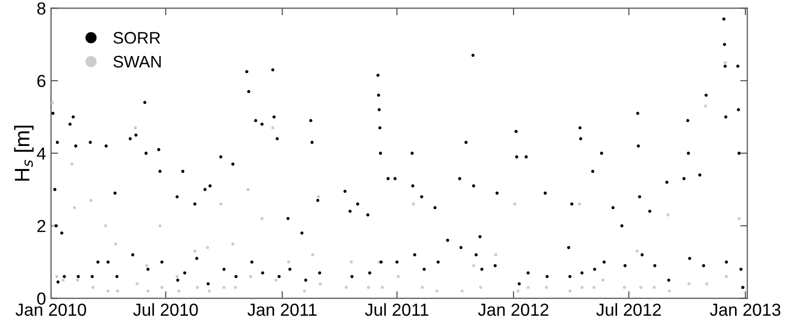 The height and width of the screenshot is (326, 785). I want to click on y-tick-label: 6, so click(41, 81).